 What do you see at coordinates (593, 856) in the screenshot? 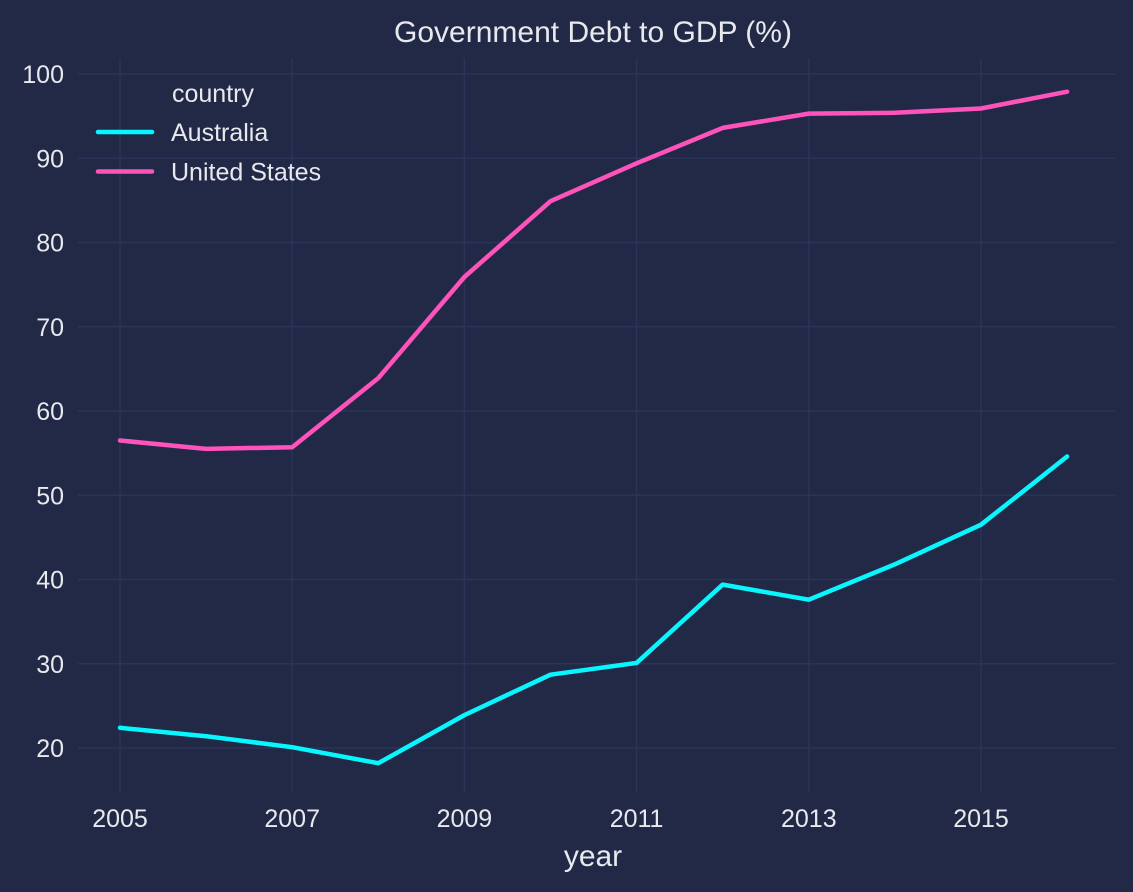
I see `x-axis-label: year` at bounding box center [593, 856].